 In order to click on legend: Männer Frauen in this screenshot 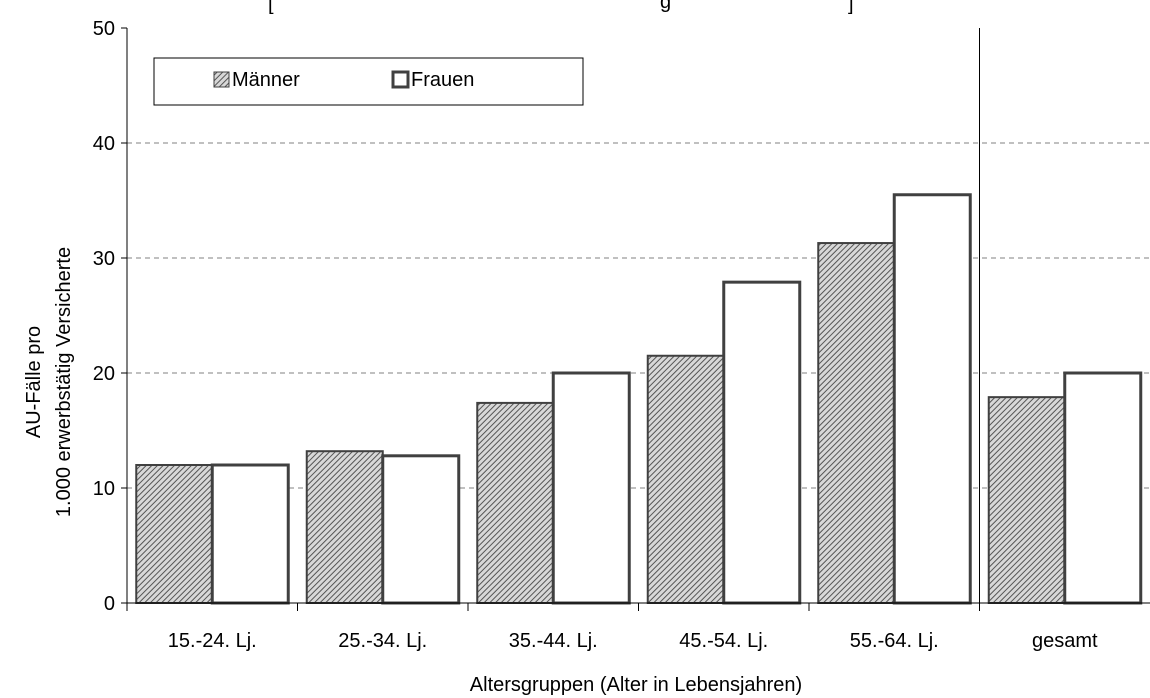, I will do `click(368, 81)`.